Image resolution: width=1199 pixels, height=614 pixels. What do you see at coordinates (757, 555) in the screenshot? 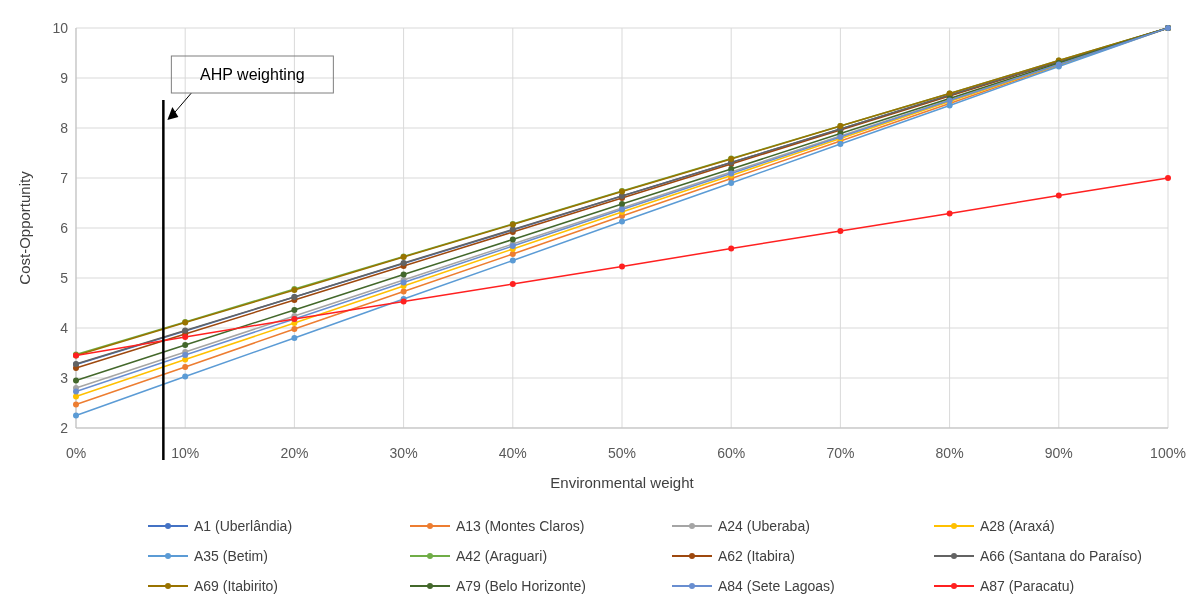
I see `legend-label: A62 (Itabira)` at bounding box center [757, 555].